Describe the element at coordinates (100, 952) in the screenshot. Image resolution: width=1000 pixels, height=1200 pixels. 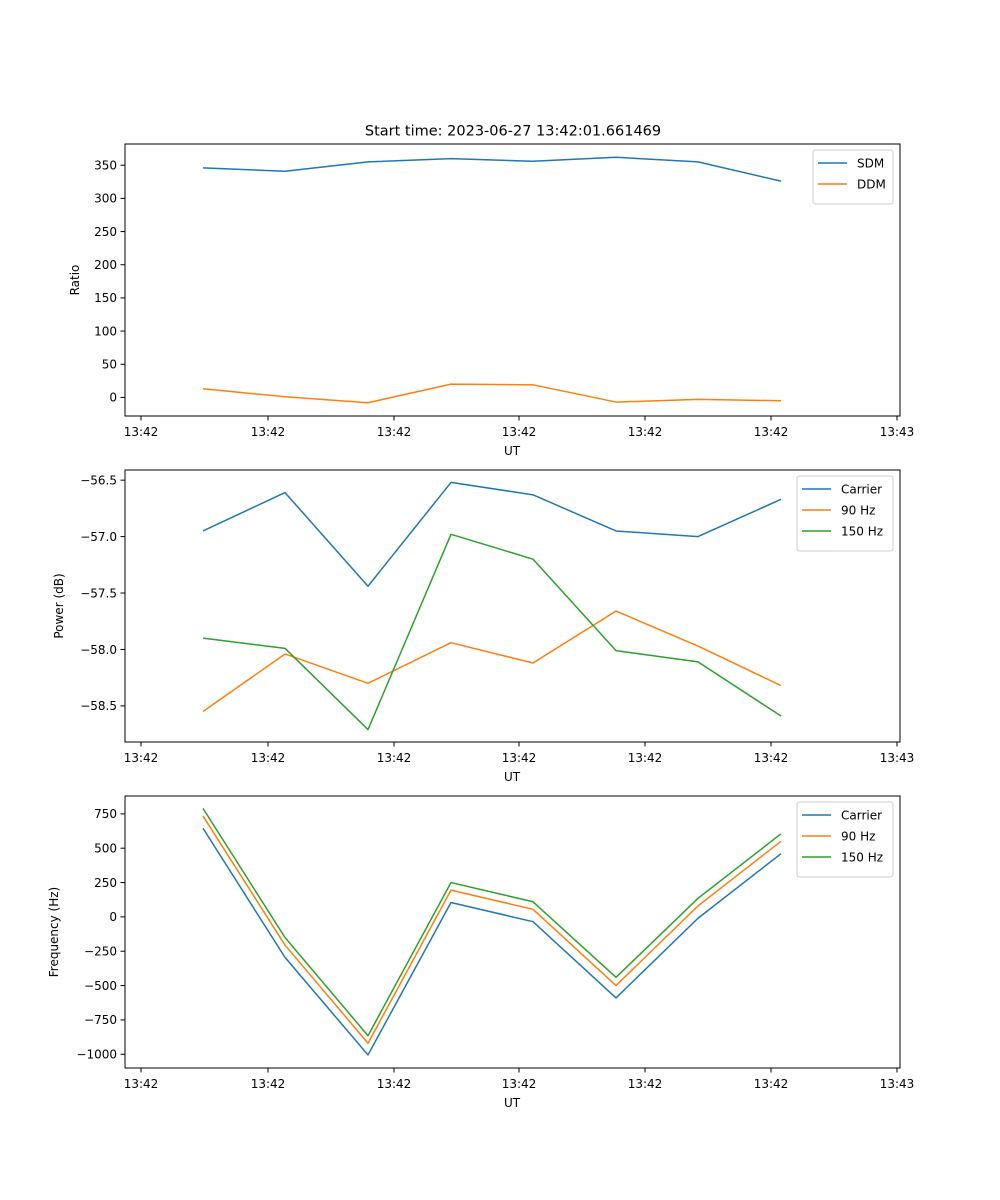
I see `y-tick-label: −250` at that location.